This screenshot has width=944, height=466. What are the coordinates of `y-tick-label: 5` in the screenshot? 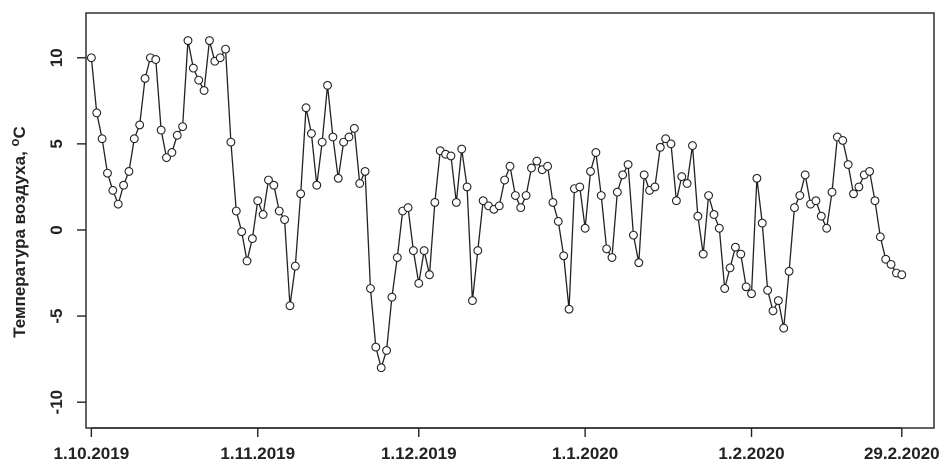 It's located at (56, 143).